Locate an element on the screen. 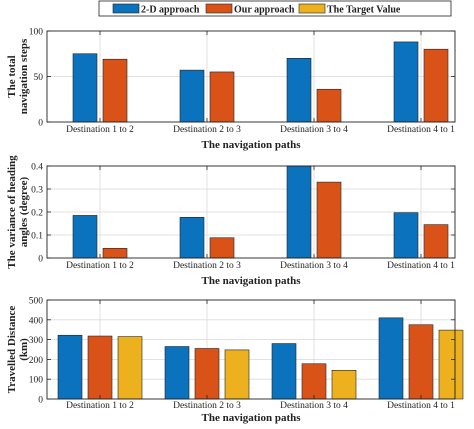  y-axis-title-line: Travelled Distance is located at coordinates (12, 350).